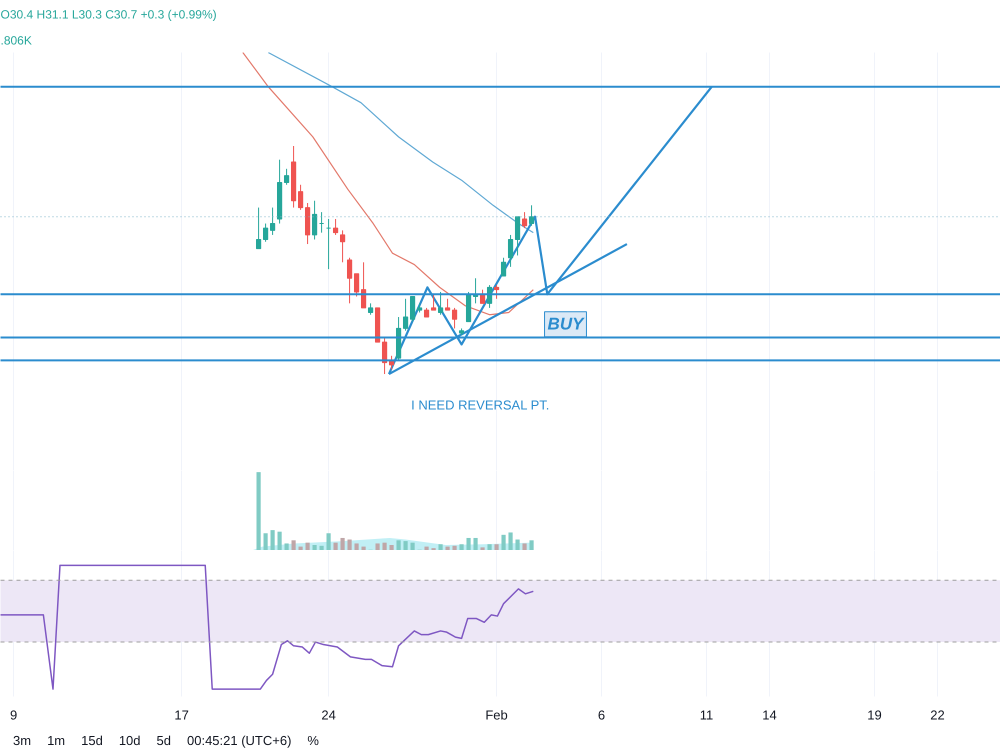 The width and height of the screenshot is (1000, 750). What do you see at coordinates (328, 715) in the screenshot?
I see `x-tick-label: 24` at bounding box center [328, 715].